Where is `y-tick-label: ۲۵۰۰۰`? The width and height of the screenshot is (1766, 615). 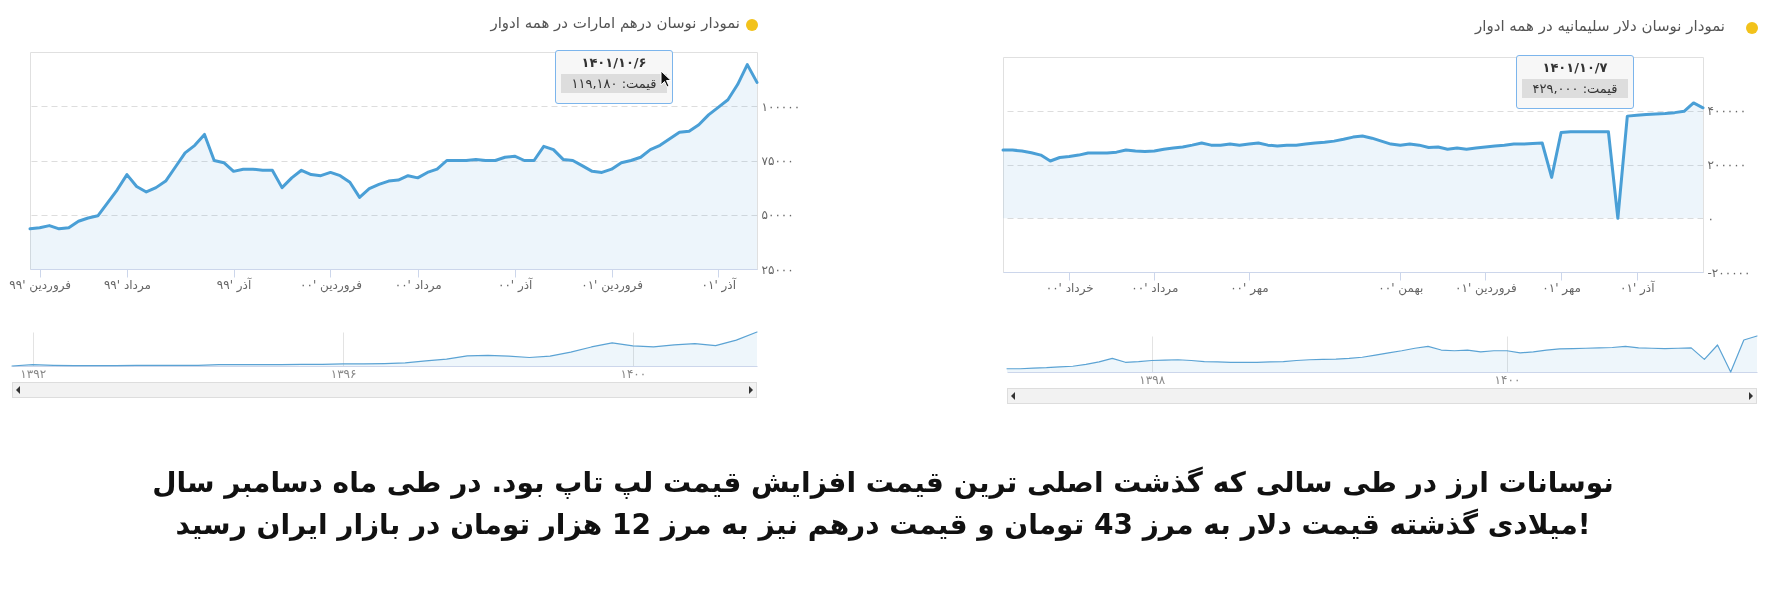 y-tick-label: ۲۵۰۰۰ is located at coordinates (777, 269).